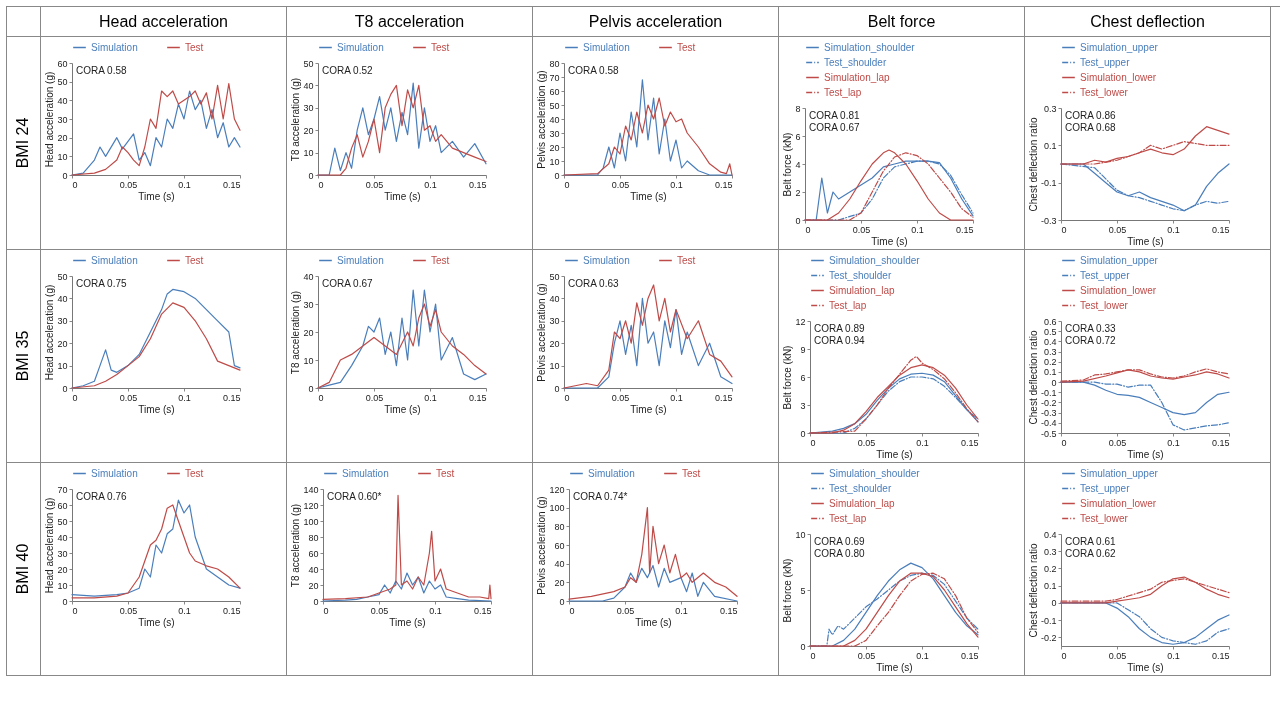 This screenshot has height=713, width=1286. Describe the element at coordinates (1118, 503) in the screenshot. I see `legend-label: Simulation_lower` at that location.